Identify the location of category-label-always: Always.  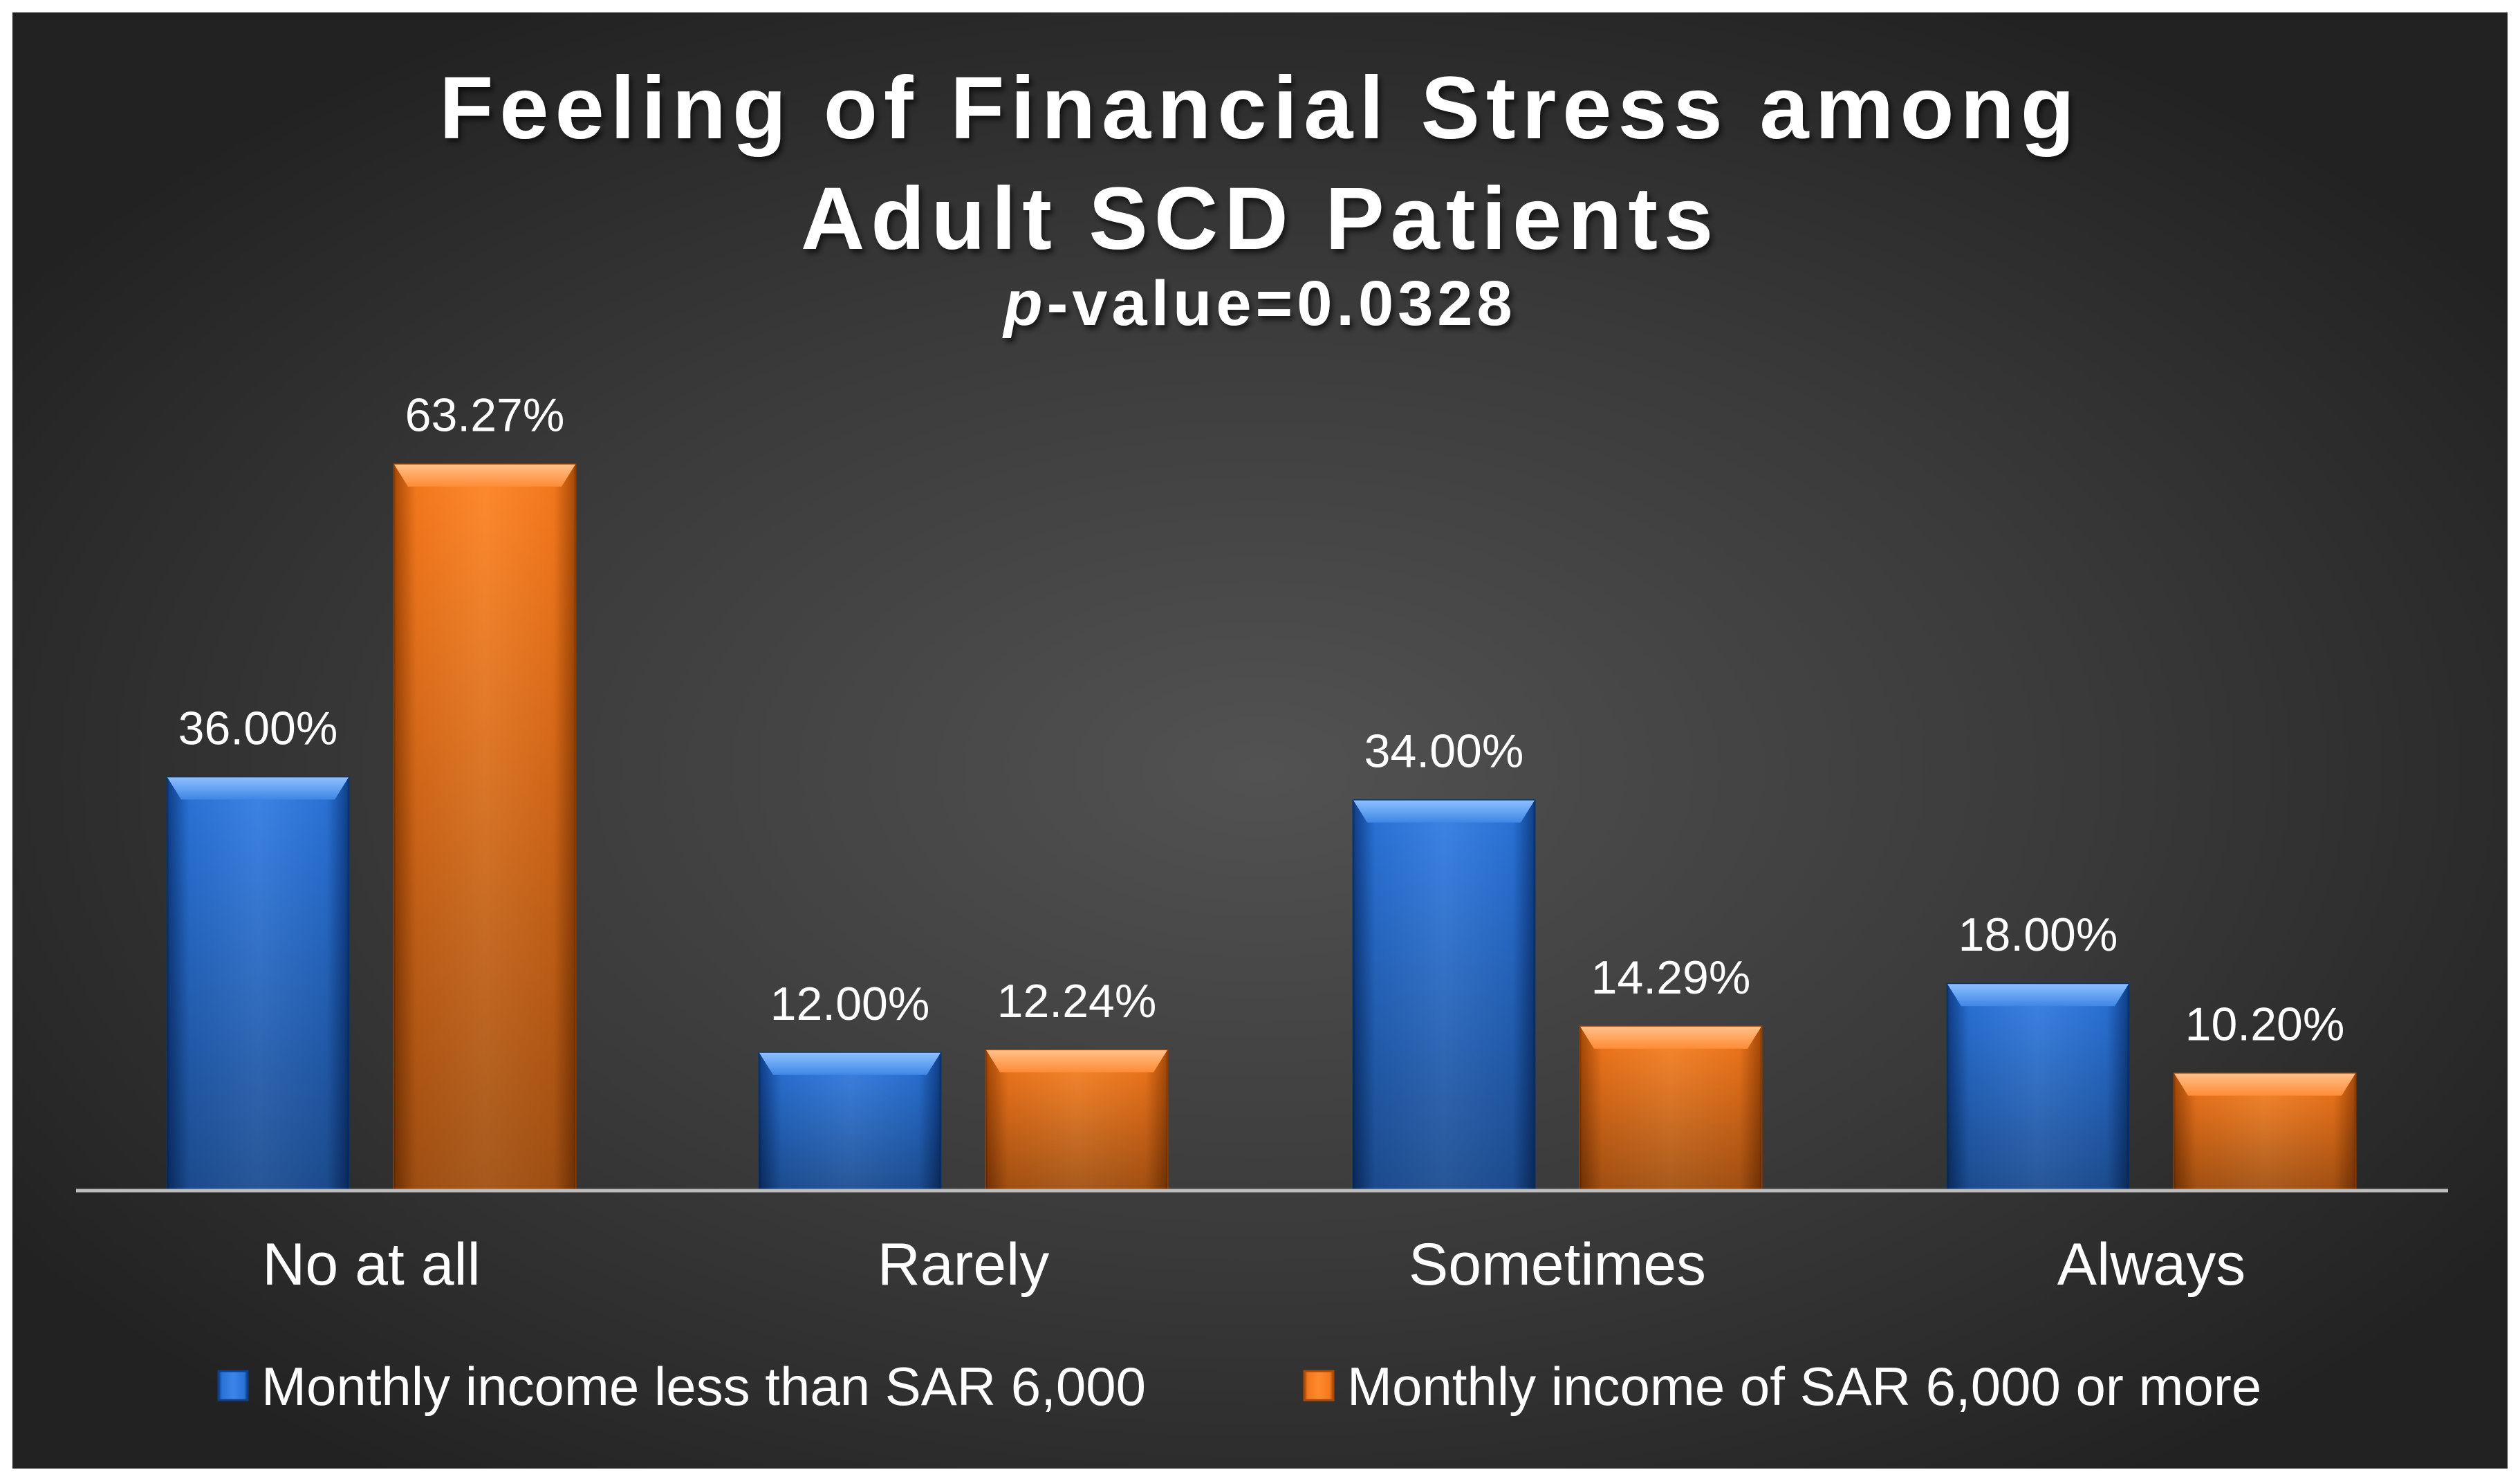
(2151, 1264).